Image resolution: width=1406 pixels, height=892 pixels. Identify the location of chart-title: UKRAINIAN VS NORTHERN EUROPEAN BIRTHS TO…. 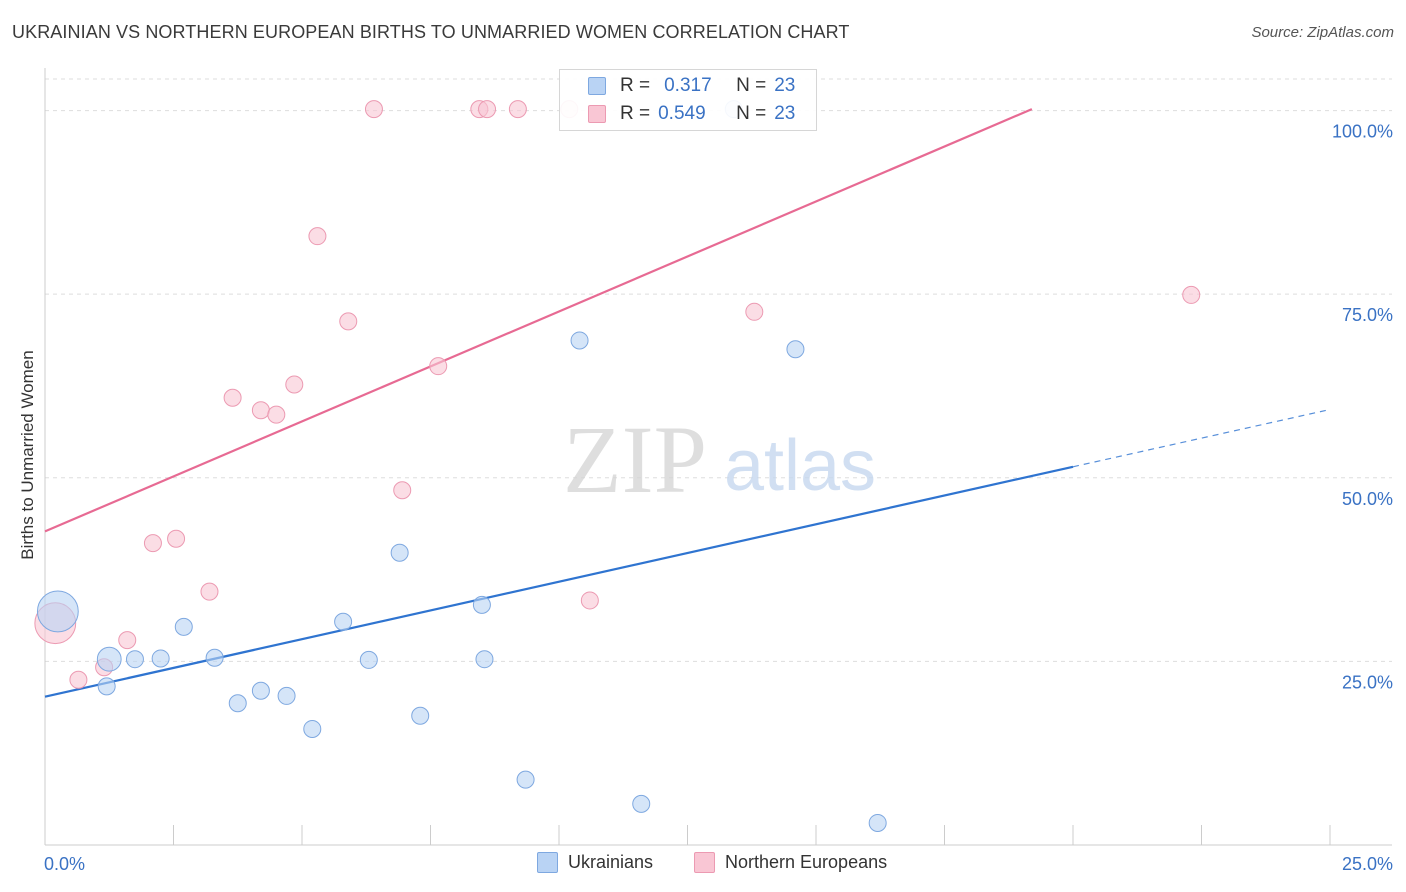
(431, 32).